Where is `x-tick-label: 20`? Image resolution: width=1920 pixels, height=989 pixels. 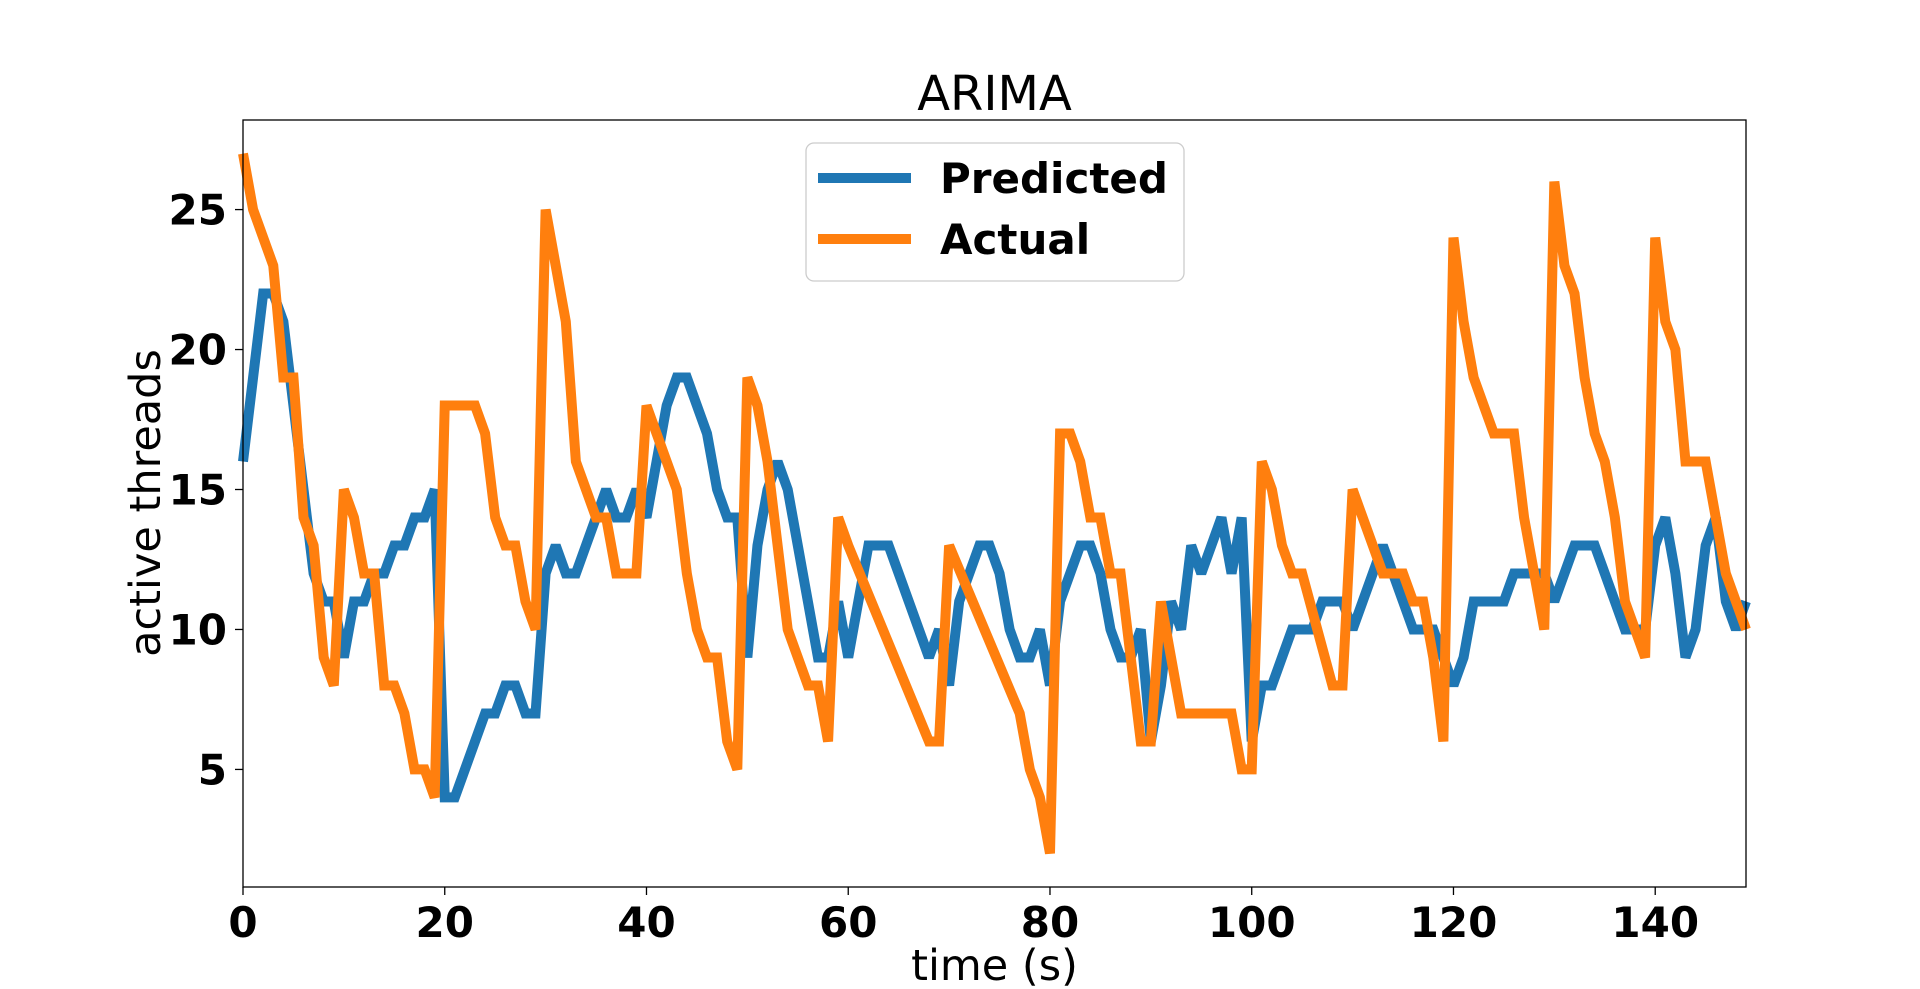 x-tick-label: 20 is located at coordinates (445, 922).